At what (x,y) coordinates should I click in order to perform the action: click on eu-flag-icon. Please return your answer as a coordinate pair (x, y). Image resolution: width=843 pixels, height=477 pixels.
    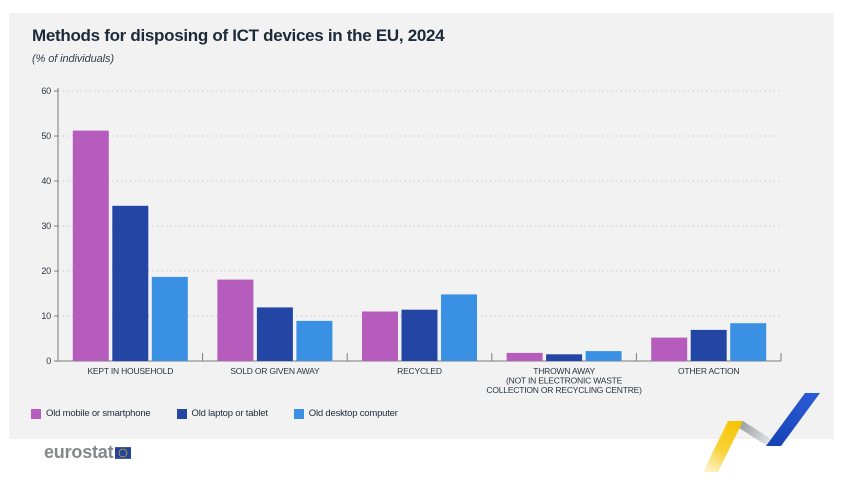
    Looking at the image, I should click on (123, 453).